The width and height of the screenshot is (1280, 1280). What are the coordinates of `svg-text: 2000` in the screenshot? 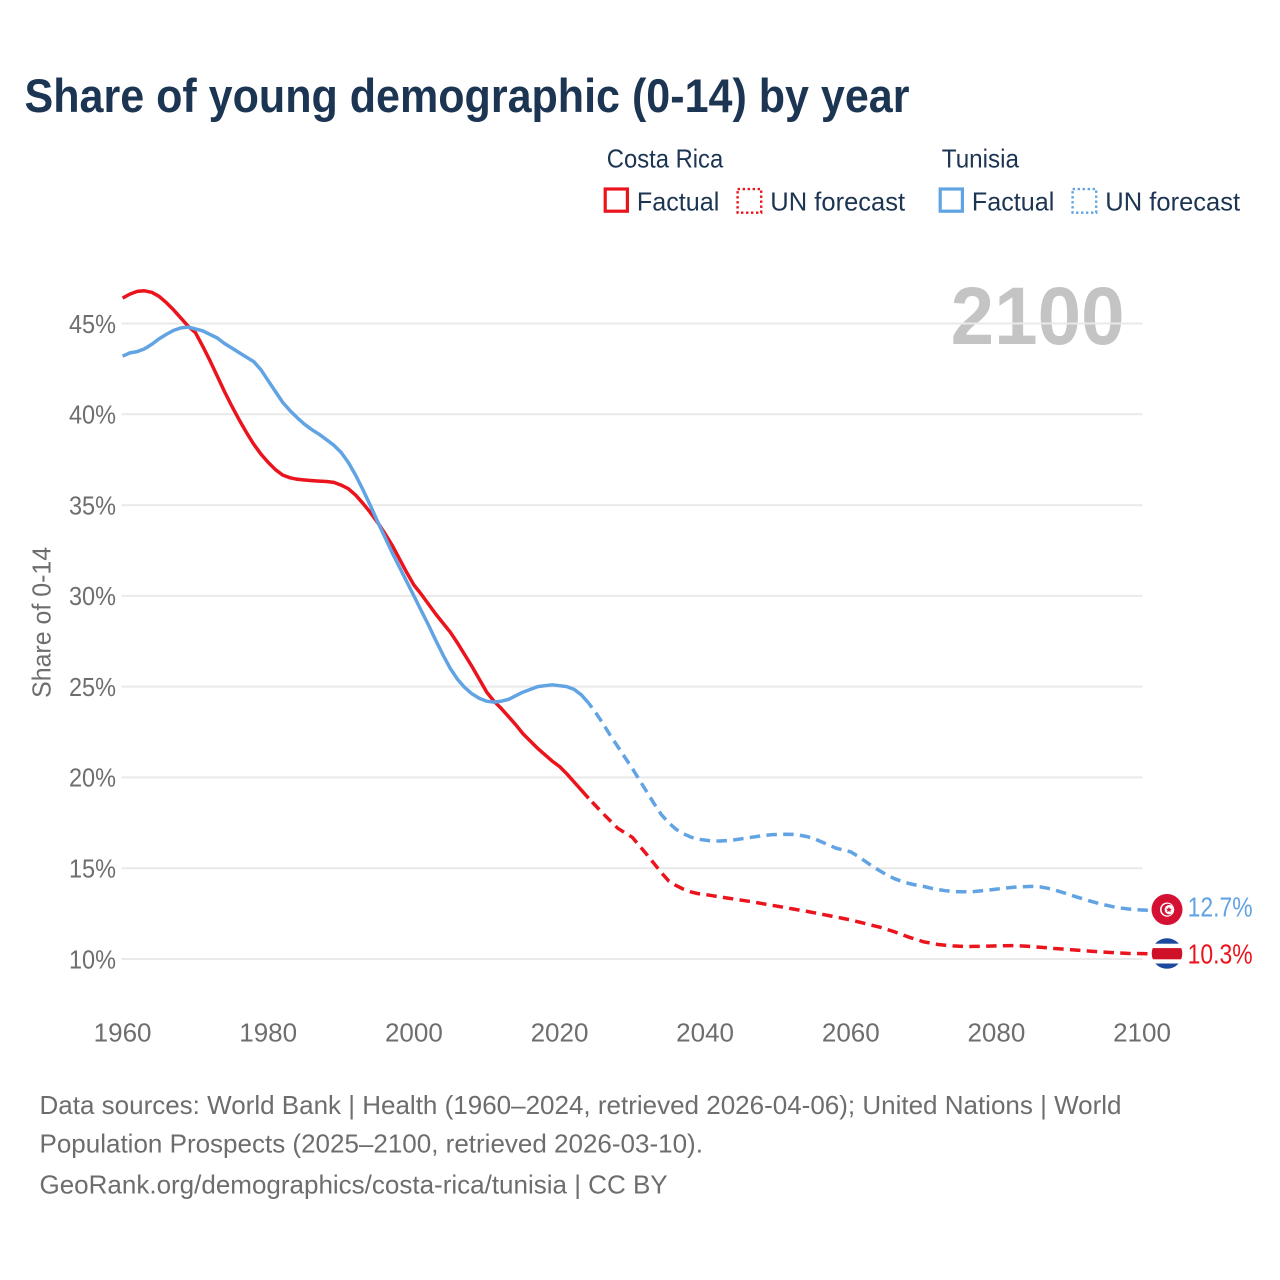 It's located at (414, 1033).